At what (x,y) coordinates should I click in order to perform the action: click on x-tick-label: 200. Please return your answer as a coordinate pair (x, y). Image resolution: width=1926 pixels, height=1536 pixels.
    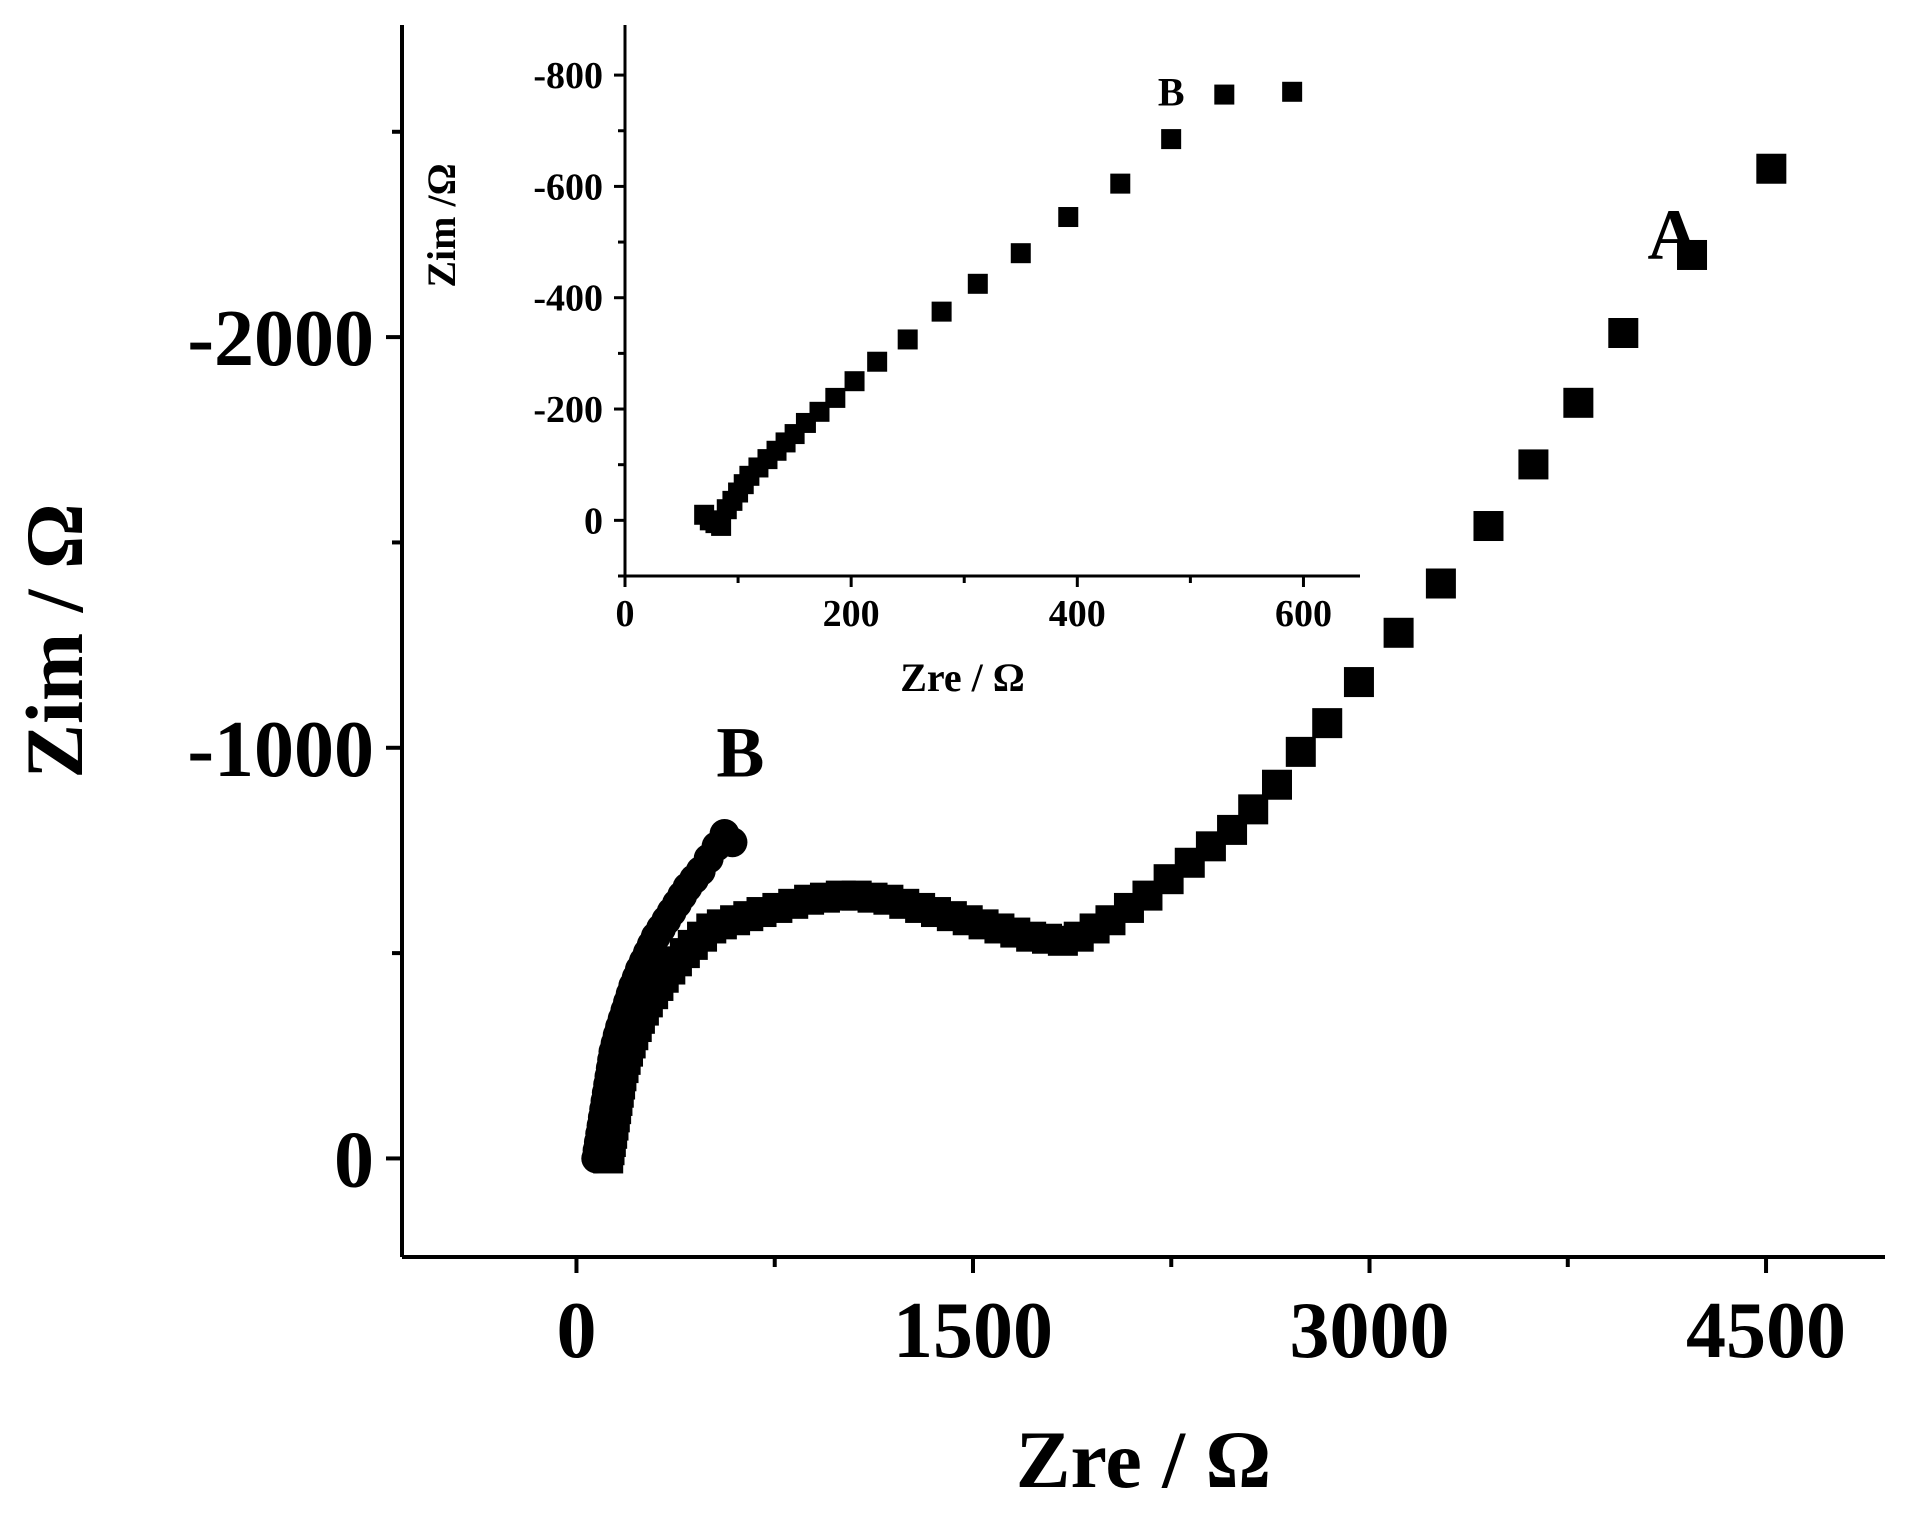
    Looking at the image, I should click on (851, 614).